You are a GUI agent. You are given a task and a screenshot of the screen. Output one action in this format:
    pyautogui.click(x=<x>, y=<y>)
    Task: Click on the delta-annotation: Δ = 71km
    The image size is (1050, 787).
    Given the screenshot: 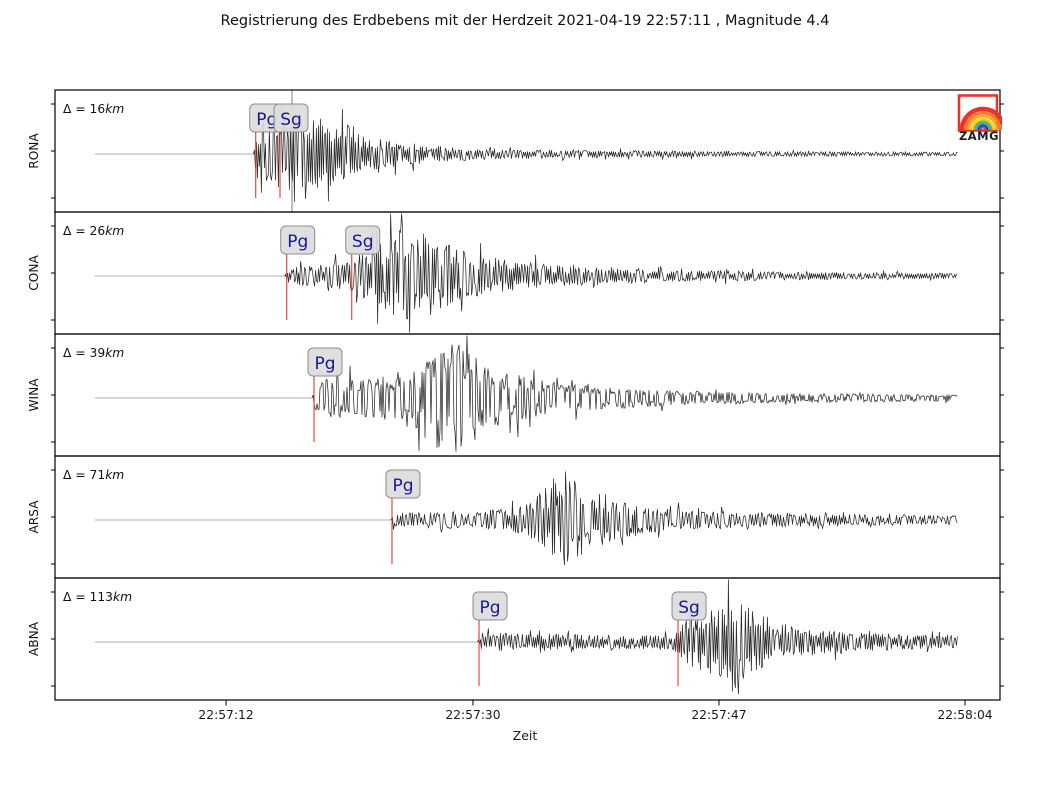 What is the action you would take?
    pyautogui.click(x=93, y=475)
    